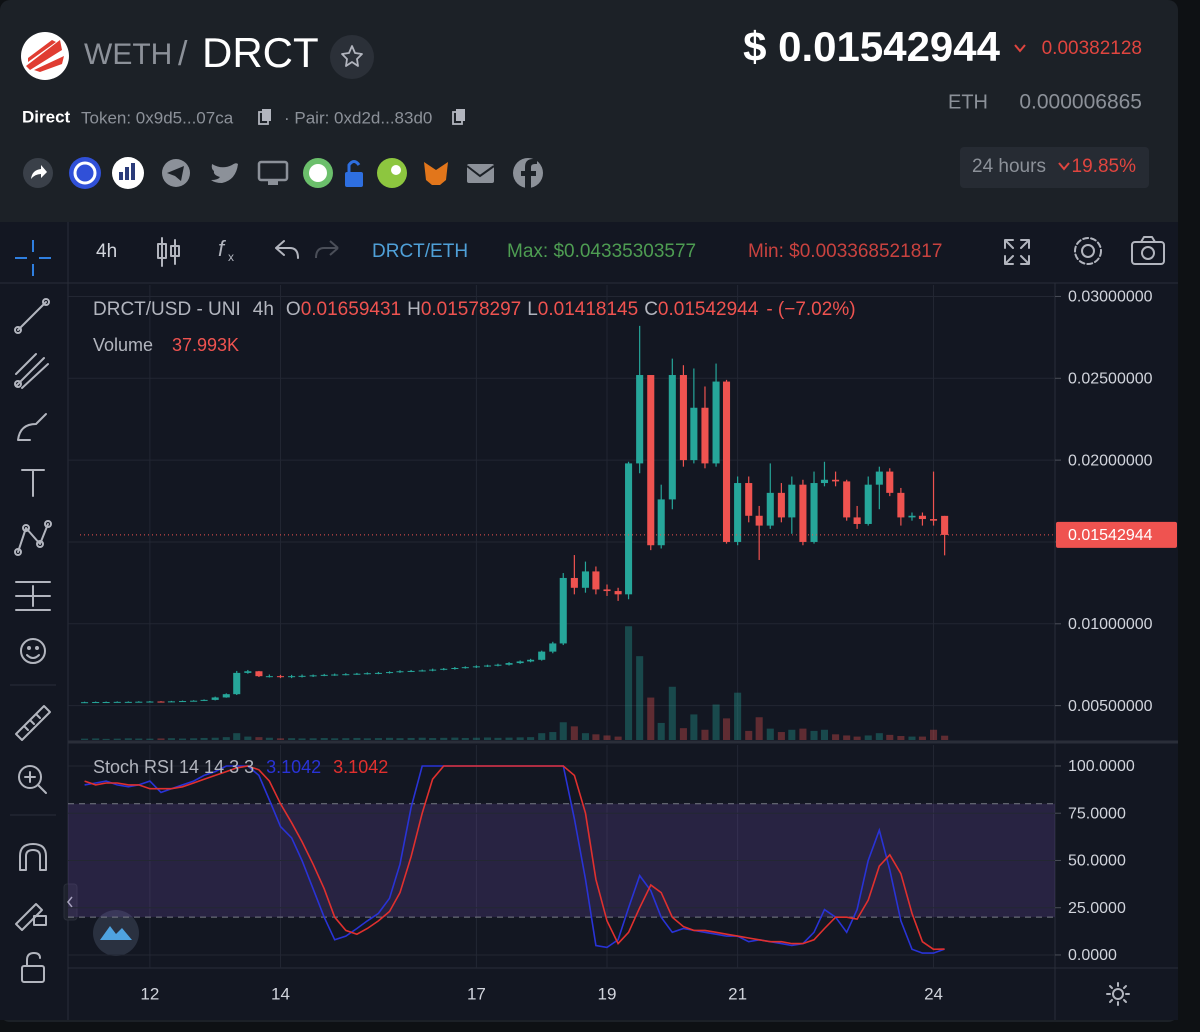 Image resolution: width=1200 pixels, height=1032 pixels. I want to click on favorite-button, so click(352, 57).